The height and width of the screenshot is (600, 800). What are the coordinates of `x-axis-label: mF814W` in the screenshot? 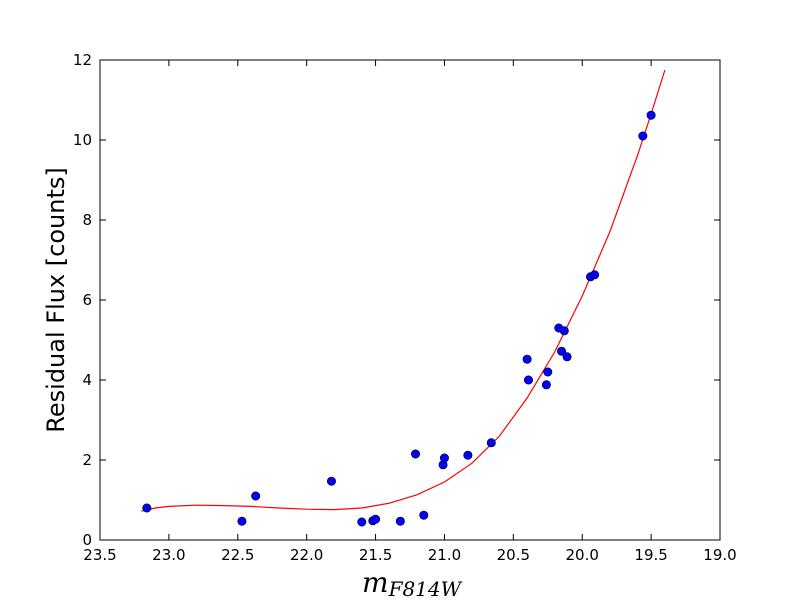 It's located at (412, 583).